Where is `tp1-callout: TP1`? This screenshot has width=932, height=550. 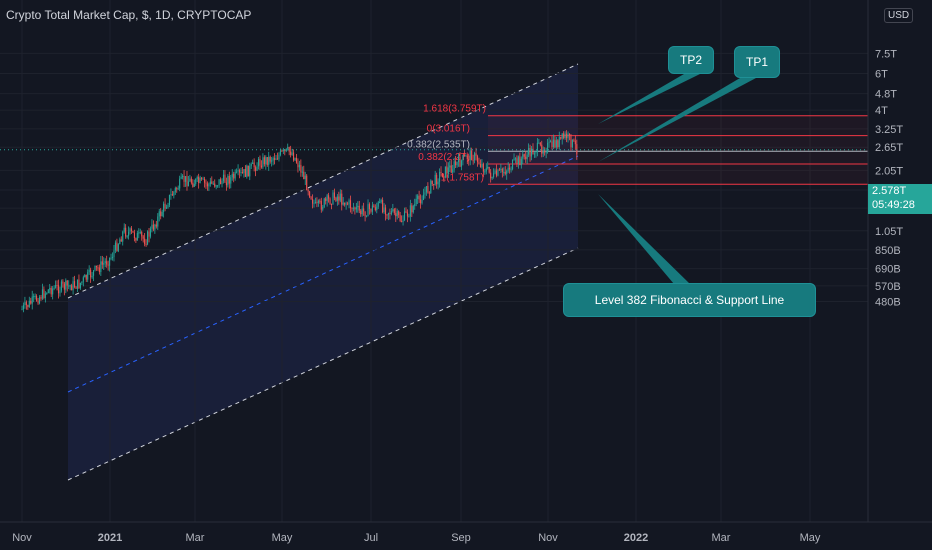 tp1-callout: TP1 is located at coordinates (757, 62).